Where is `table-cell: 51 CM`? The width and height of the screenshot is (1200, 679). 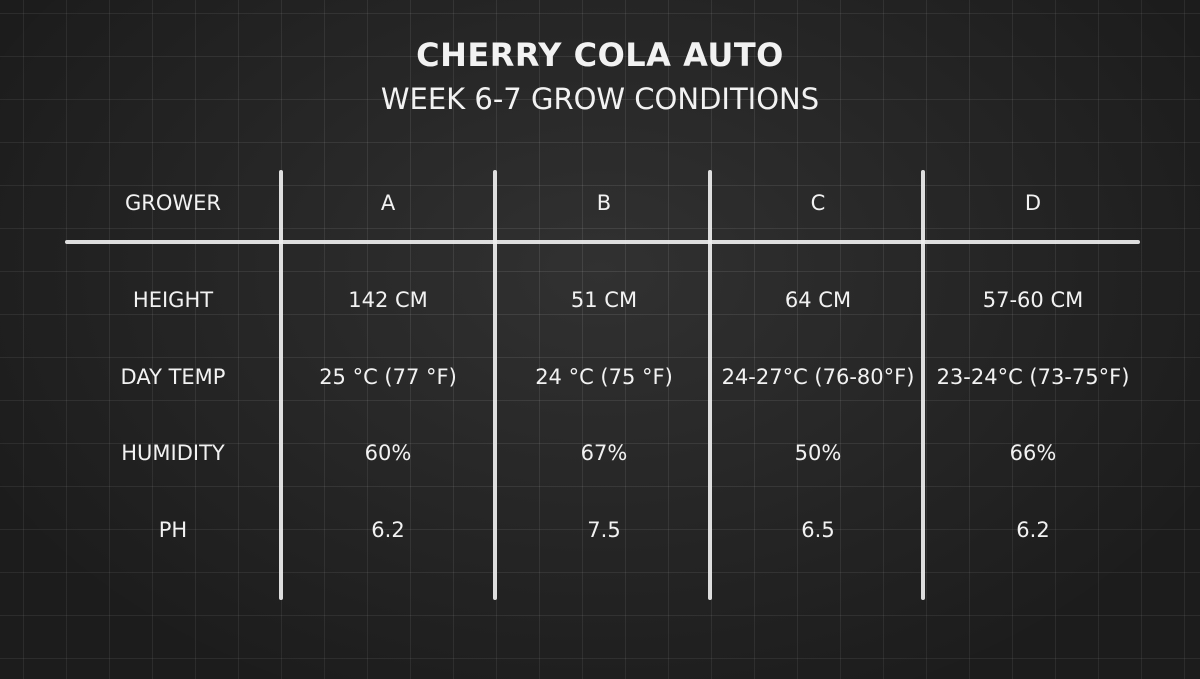 table-cell: 51 CM is located at coordinates (604, 300).